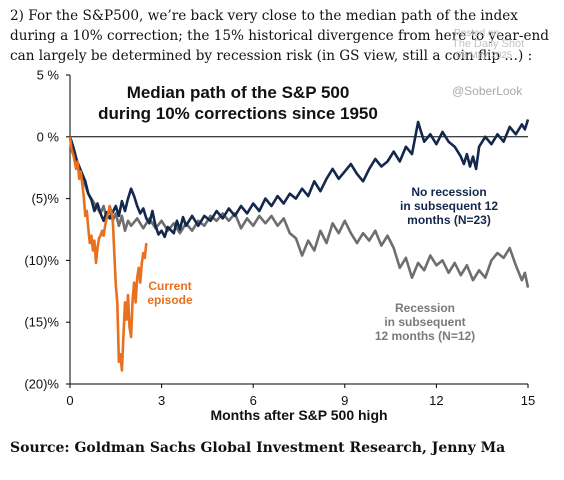 The width and height of the screenshot is (564, 480). What do you see at coordinates (487, 91) in the screenshot?
I see `twitter-handle: @SoberLook` at bounding box center [487, 91].